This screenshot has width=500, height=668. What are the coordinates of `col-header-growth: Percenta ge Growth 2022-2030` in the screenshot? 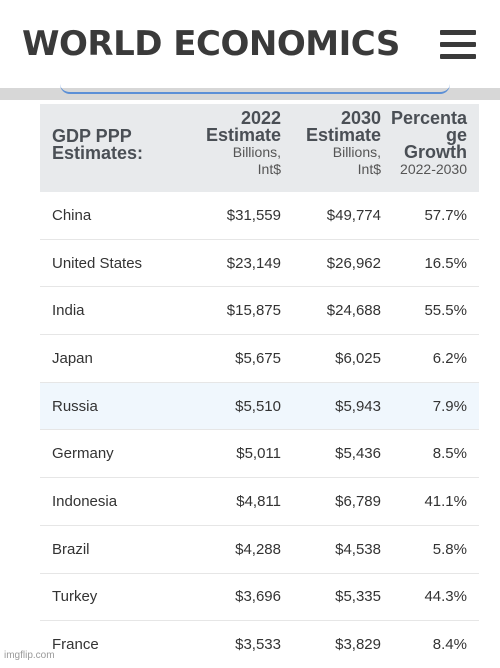 It's located at (432, 148).